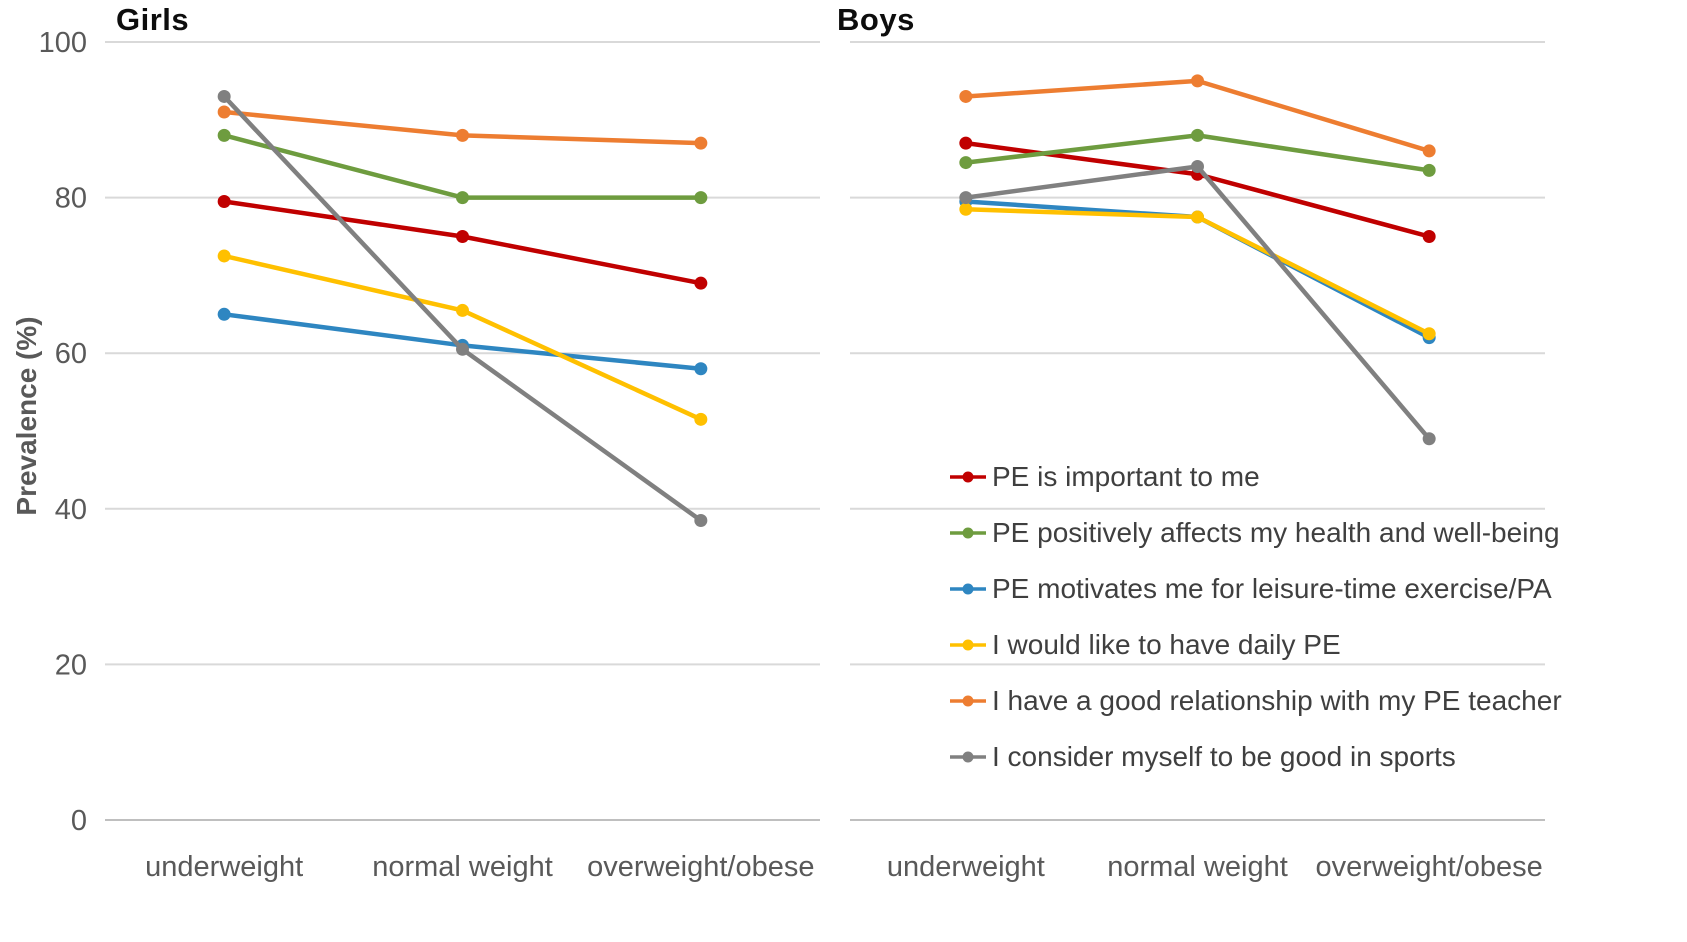  Describe the element at coordinates (71, 665) in the screenshot. I see `y-tick-label: 20` at that location.